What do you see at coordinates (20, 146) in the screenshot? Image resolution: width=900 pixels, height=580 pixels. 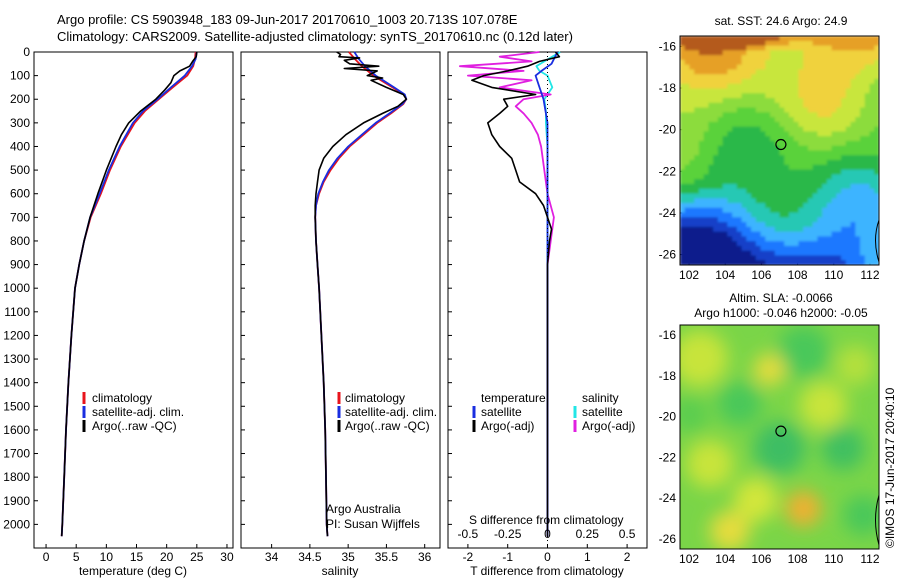 I see `y-tick-label: 400` at bounding box center [20, 146].